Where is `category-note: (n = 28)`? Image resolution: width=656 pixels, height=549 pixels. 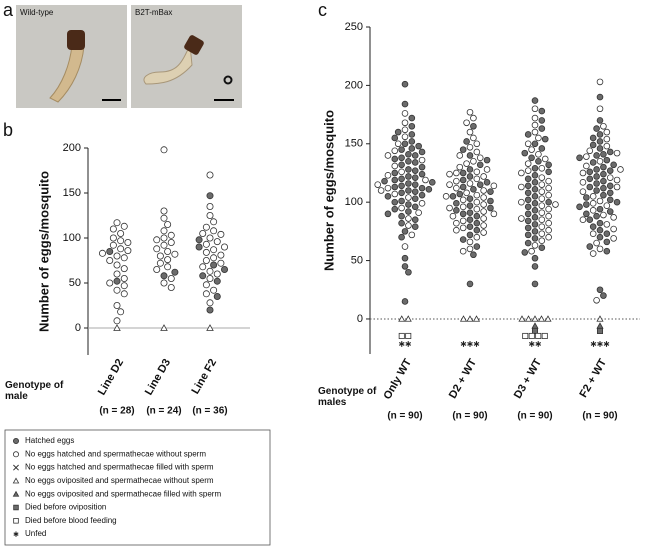
category-note: (n = 28) is located at coordinates (116, 411).